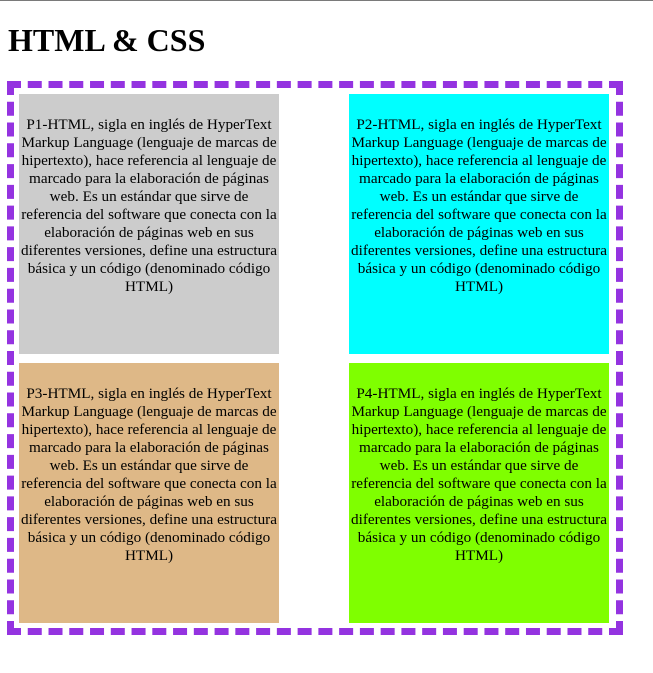 The width and height of the screenshot is (653, 673). Describe the element at coordinates (107, 40) in the screenshot. I see `page-title: HTML & CSS` at that location.